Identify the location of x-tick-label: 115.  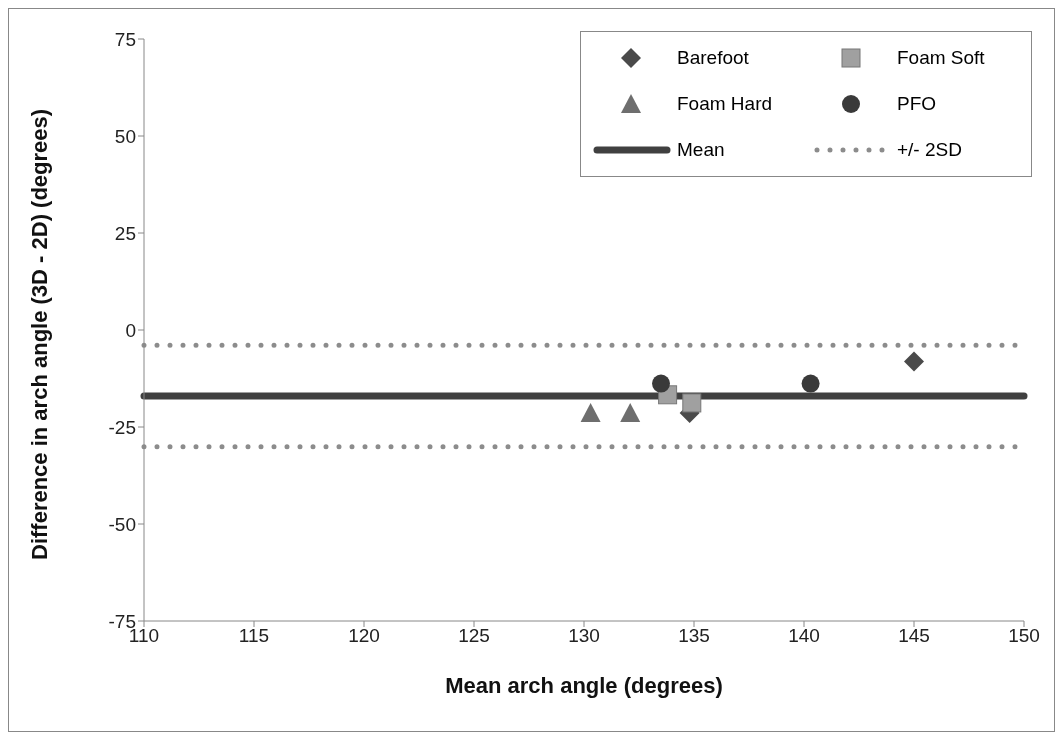
(254, 636).